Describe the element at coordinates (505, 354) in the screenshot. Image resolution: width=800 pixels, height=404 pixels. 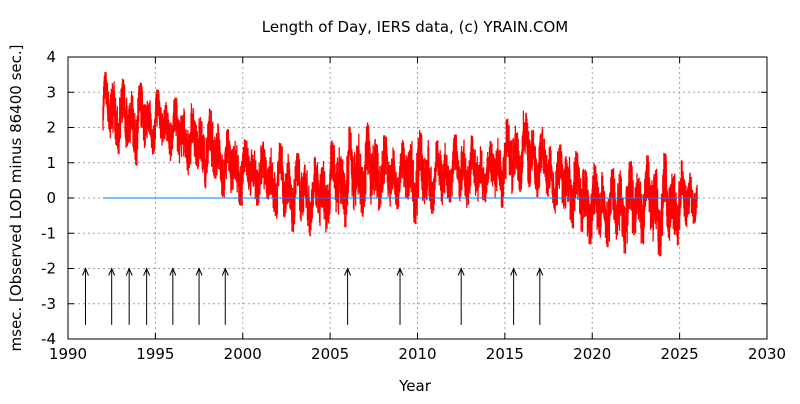
I see `x-tick-label: 2015` at that location.